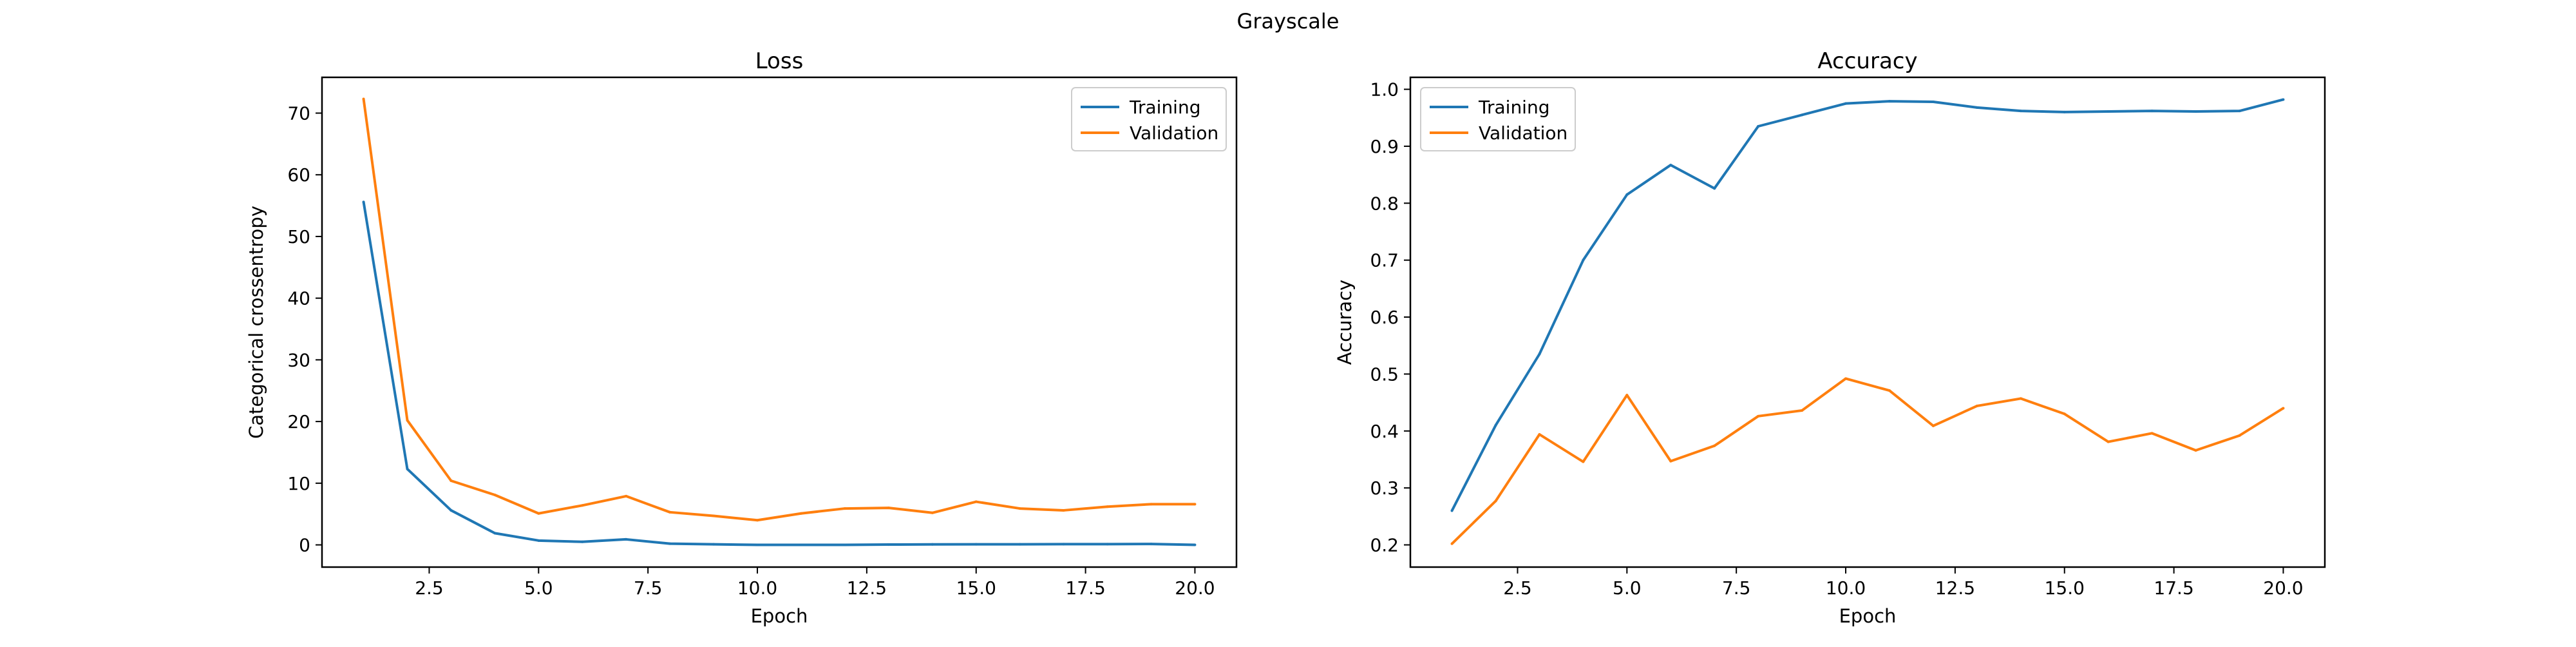  I want to click on x-tick-label: 17.5, so click(2173, 588).